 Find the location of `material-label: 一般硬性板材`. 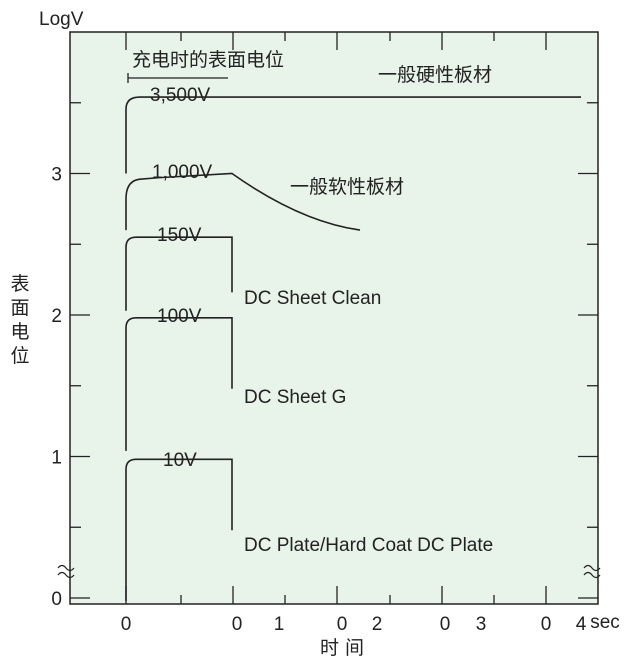

material-label: 一般硬性板材 is located at coordinates (435, 75).